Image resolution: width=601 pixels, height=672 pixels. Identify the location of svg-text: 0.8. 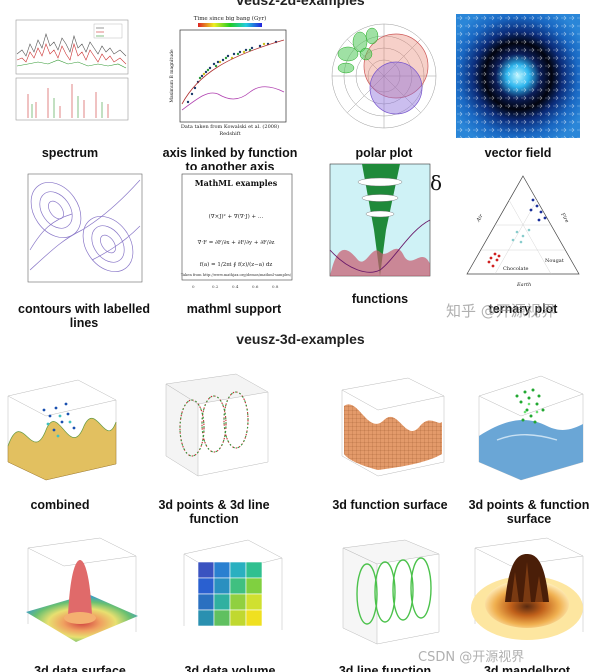
(275, 286).